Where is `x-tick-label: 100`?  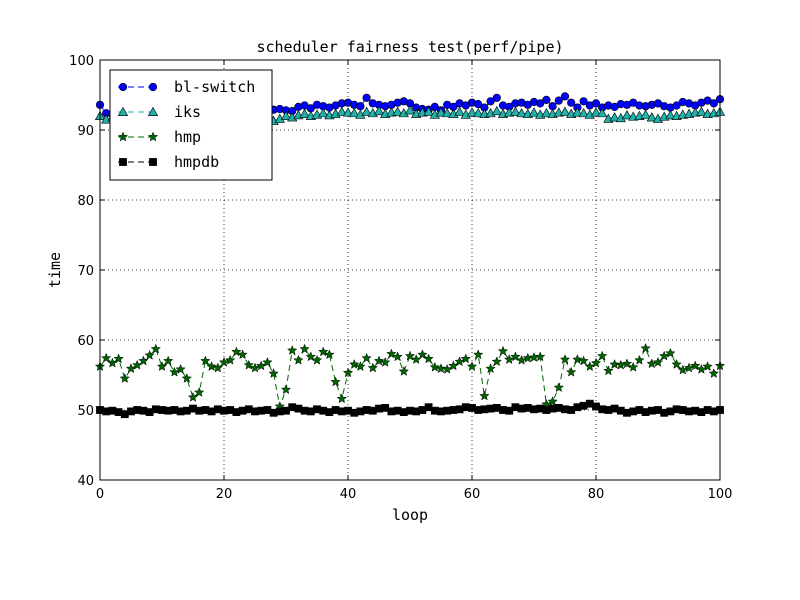
x-tick-label: 100 is located at coordinates (720, 494).